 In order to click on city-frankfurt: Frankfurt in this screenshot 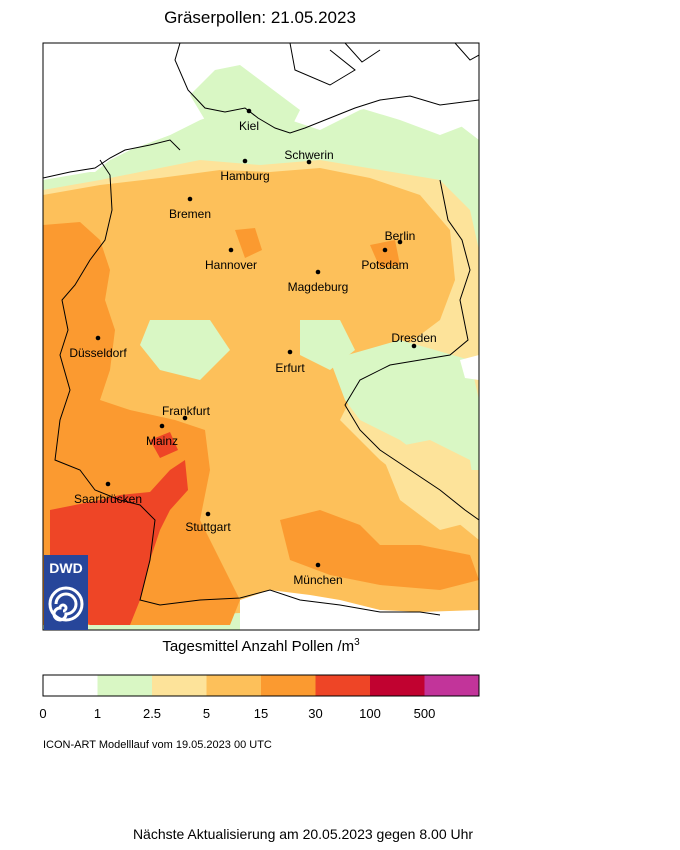, I will do `click(186, 412)`.